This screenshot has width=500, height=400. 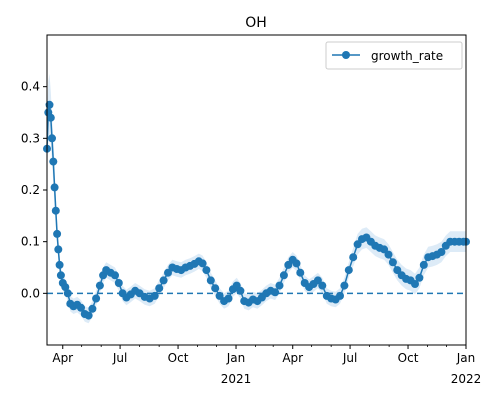 I want to click on y-tick-label: 0.0, so click(x=30, y=293).